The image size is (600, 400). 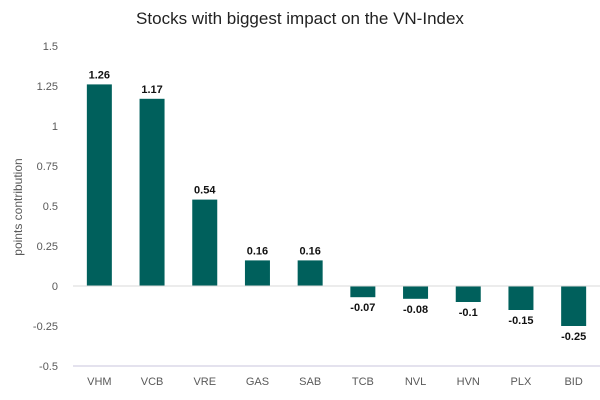 What do you see at coordinates (363, 382) in the screenshot?
I see `category-label-tcb: TCB` at bounding box center [363, 382].